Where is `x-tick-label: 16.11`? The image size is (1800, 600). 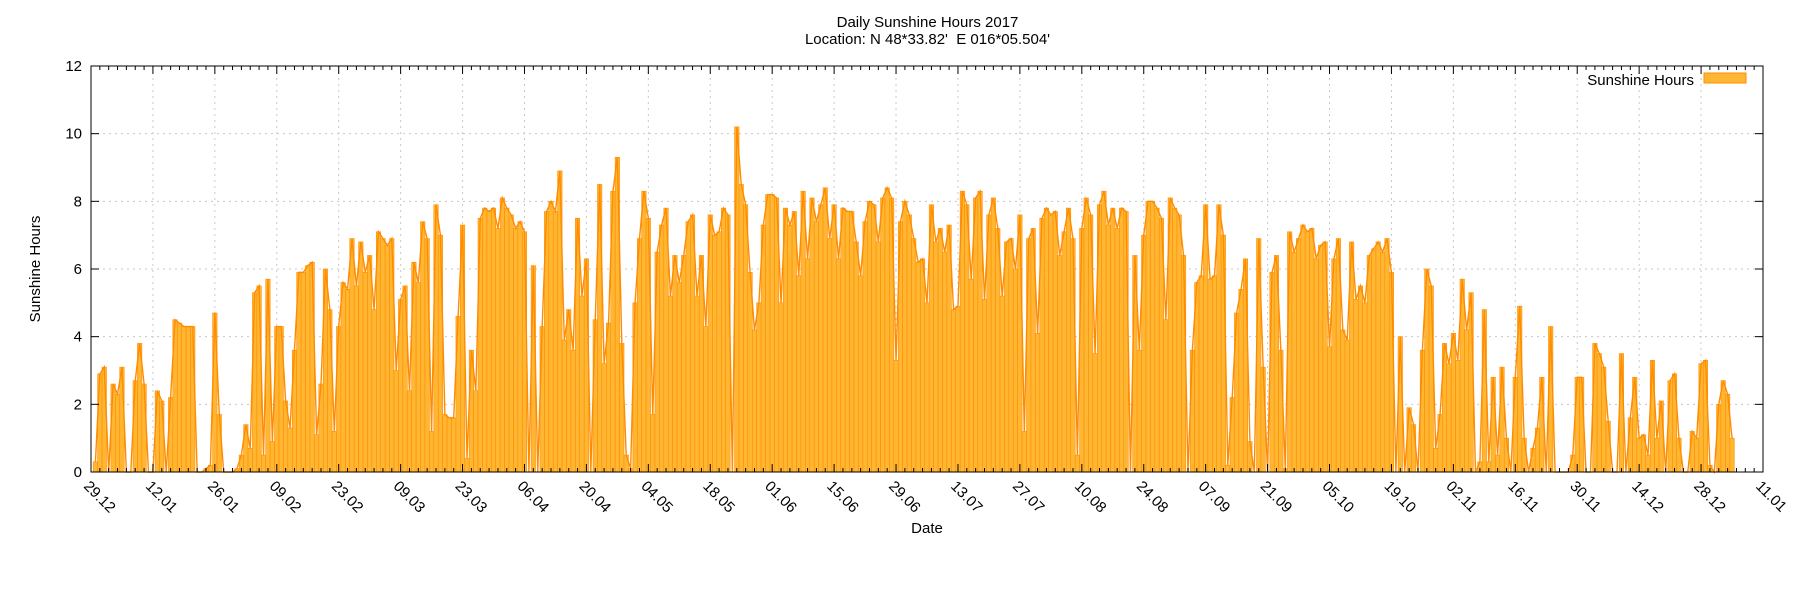
x-tick-label: 16.11 is located at coordinates (1523, 497).